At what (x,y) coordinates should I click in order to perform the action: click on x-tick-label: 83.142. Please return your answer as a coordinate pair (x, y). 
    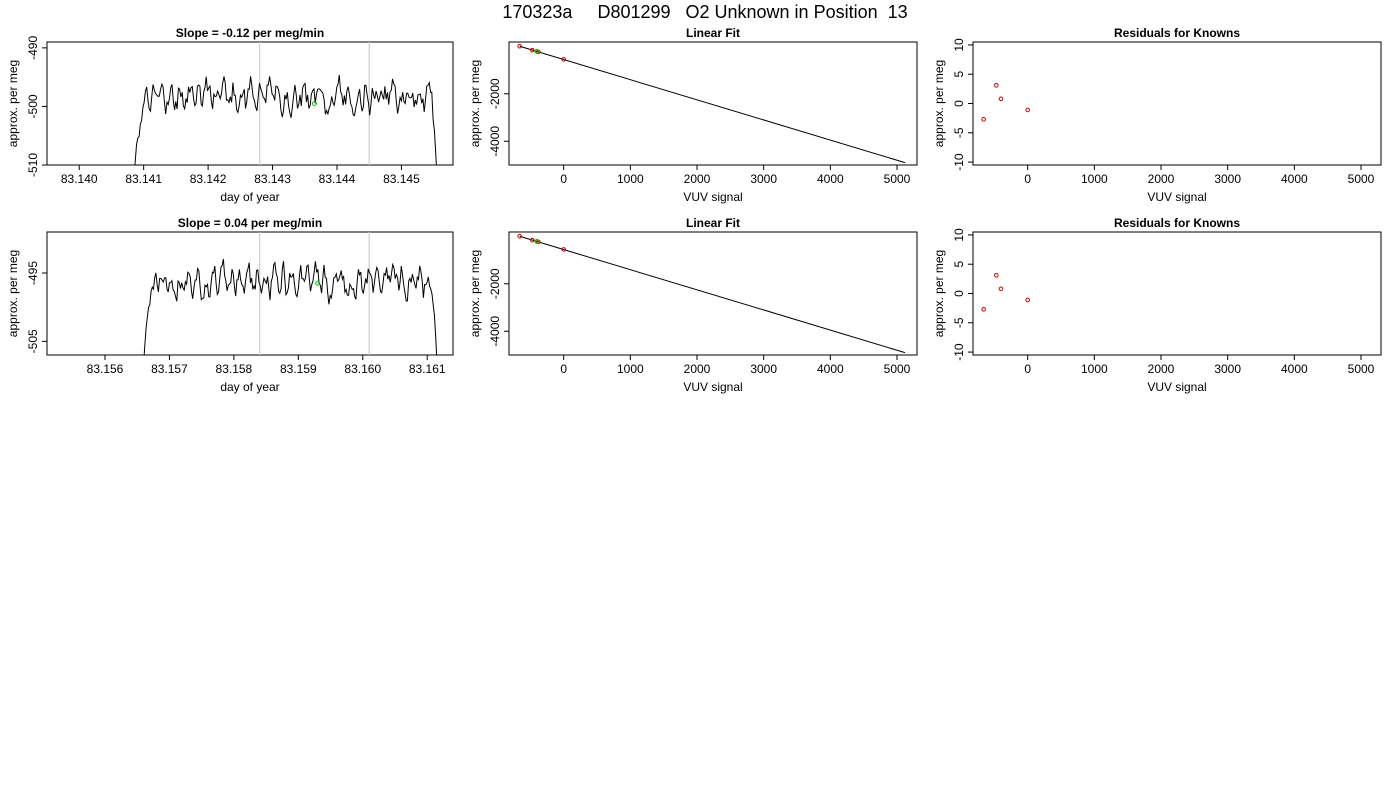
    Looking at the image, I should click on (208, 179).